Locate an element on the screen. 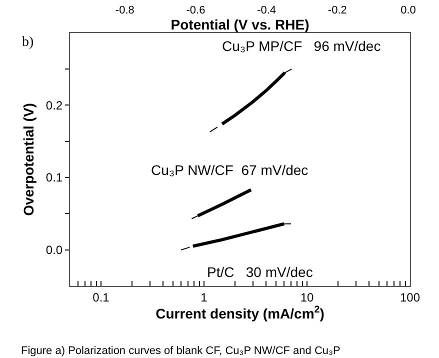  y-tick-label: 0.1 is located at coordinates (54, 177).